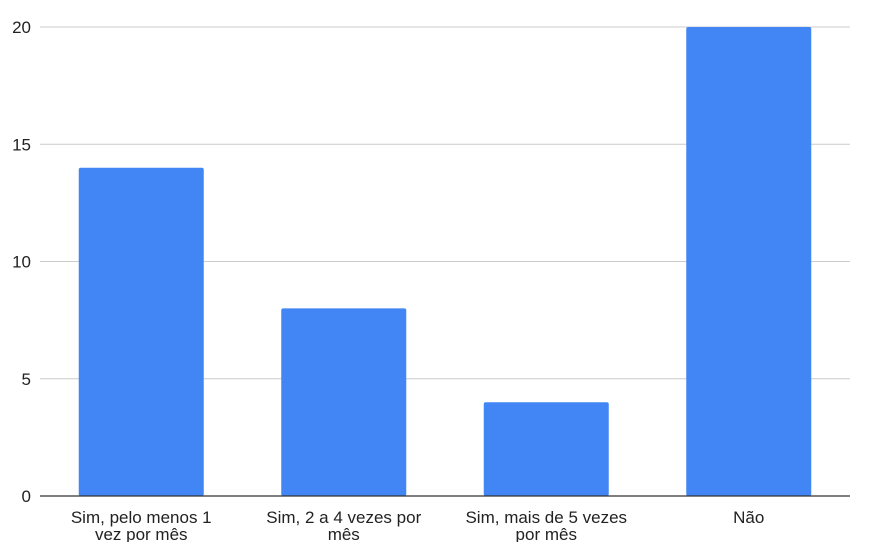 This screenshot has width=879, height=542. What do you see at coordinates (21, 144) in the screenshot?
I see `y-tick-label: 15` at bounding box center [21, 144].